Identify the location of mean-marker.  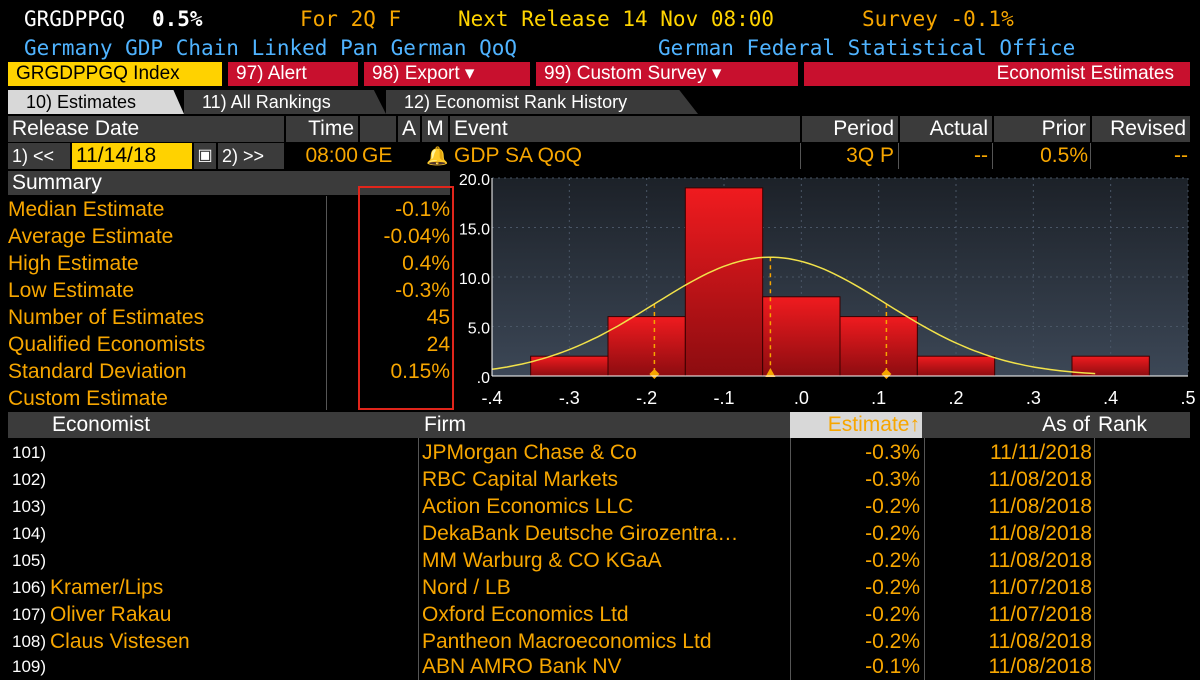
(770, 372).